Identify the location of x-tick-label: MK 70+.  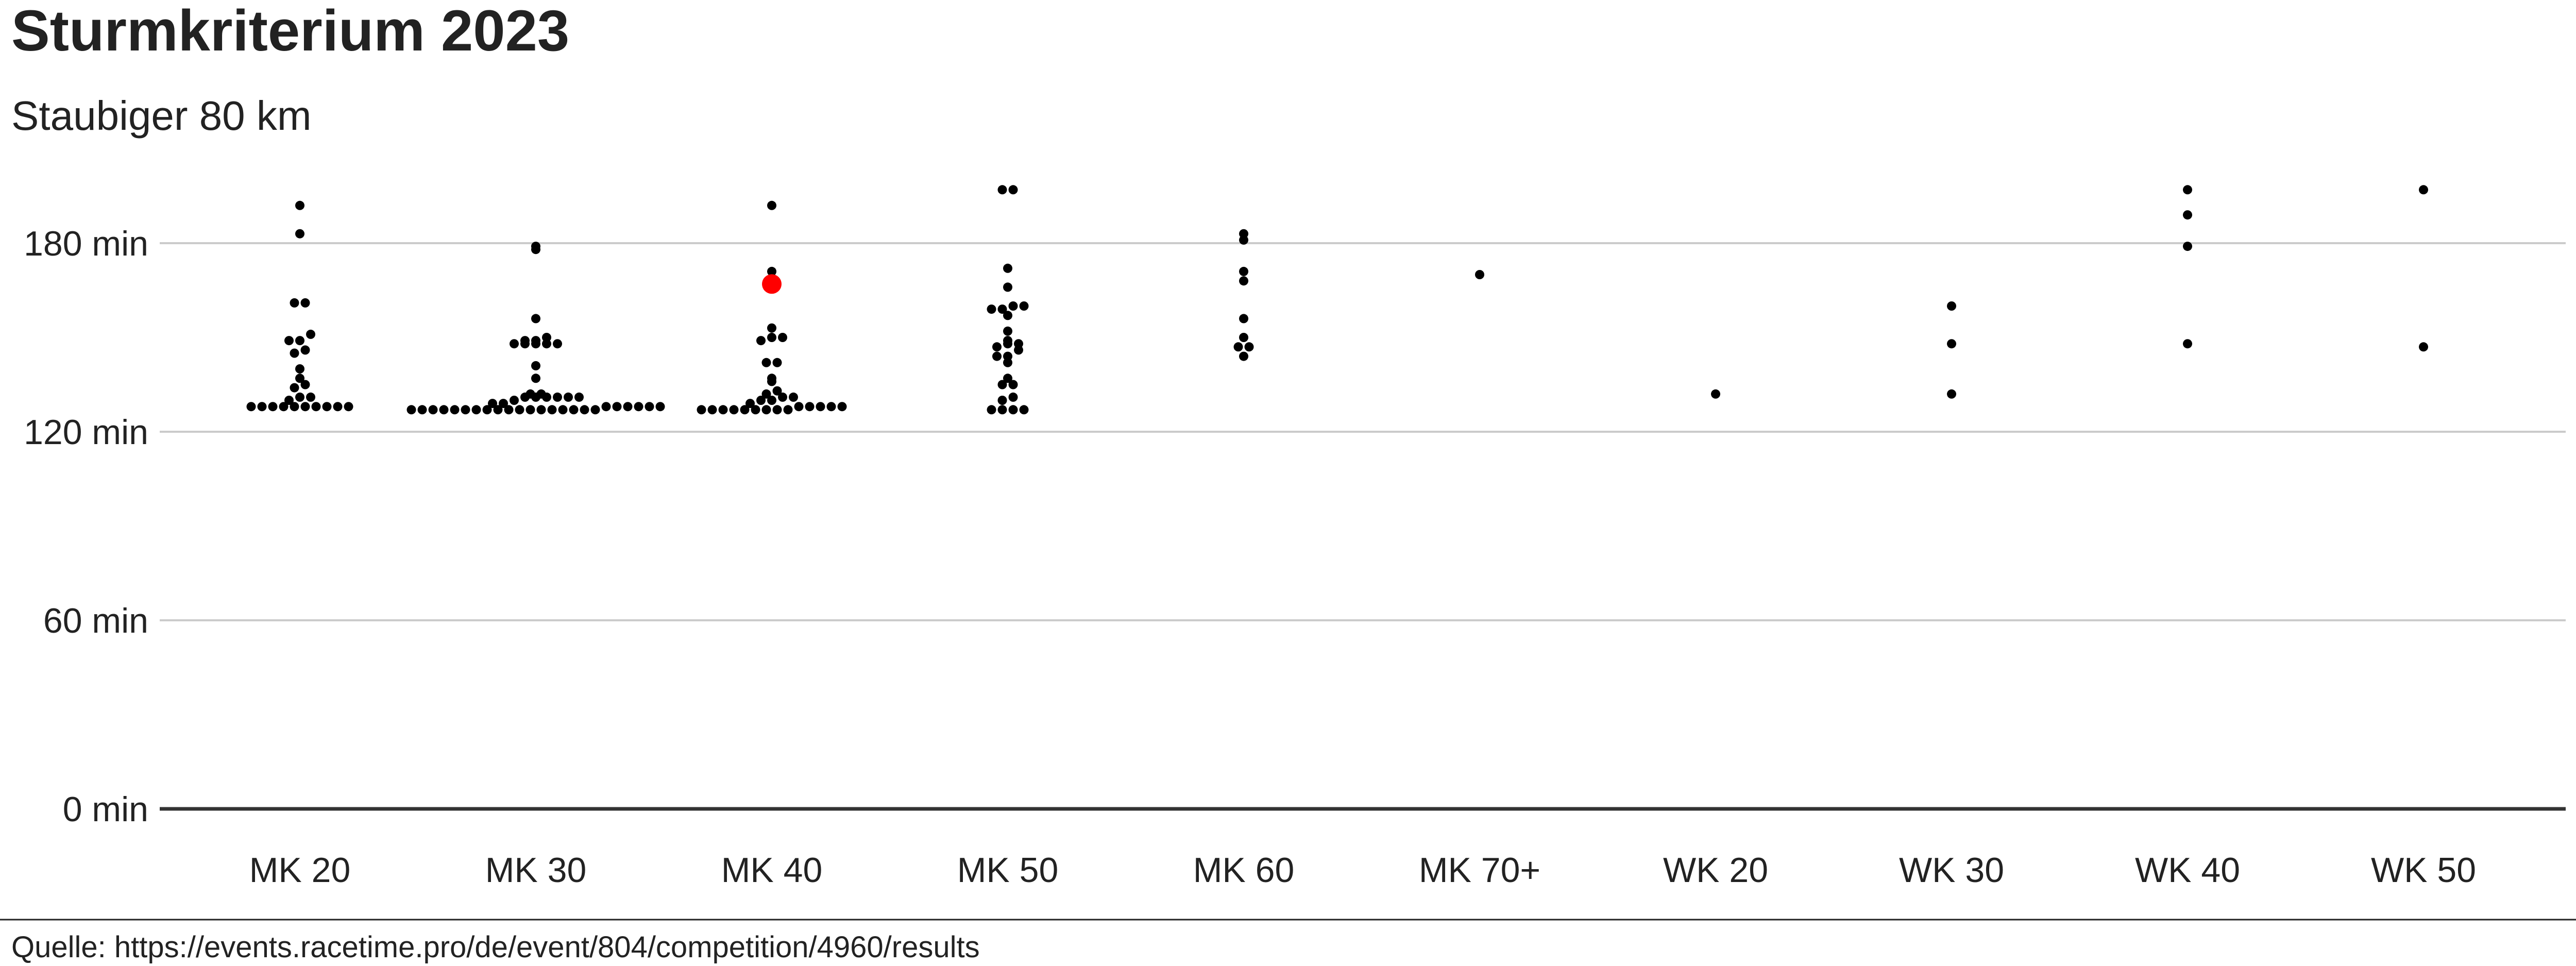
(1479, 870).